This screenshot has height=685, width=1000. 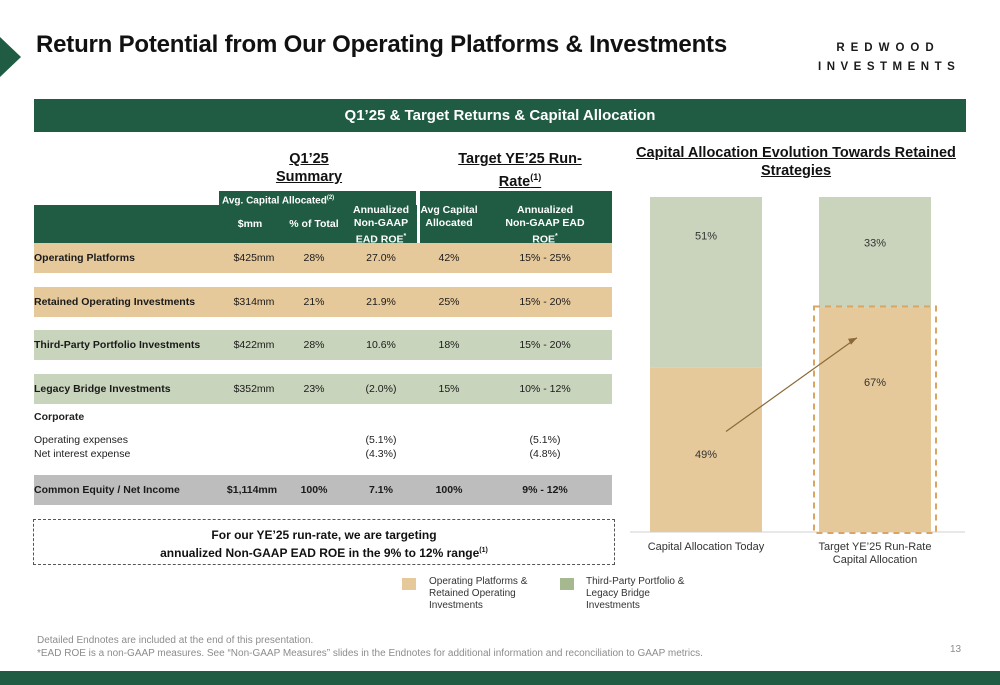 What do you see at coordinates (483, 550) in the screenshot?
I see `note-sup: (1)` at bounding box center [483, 550].